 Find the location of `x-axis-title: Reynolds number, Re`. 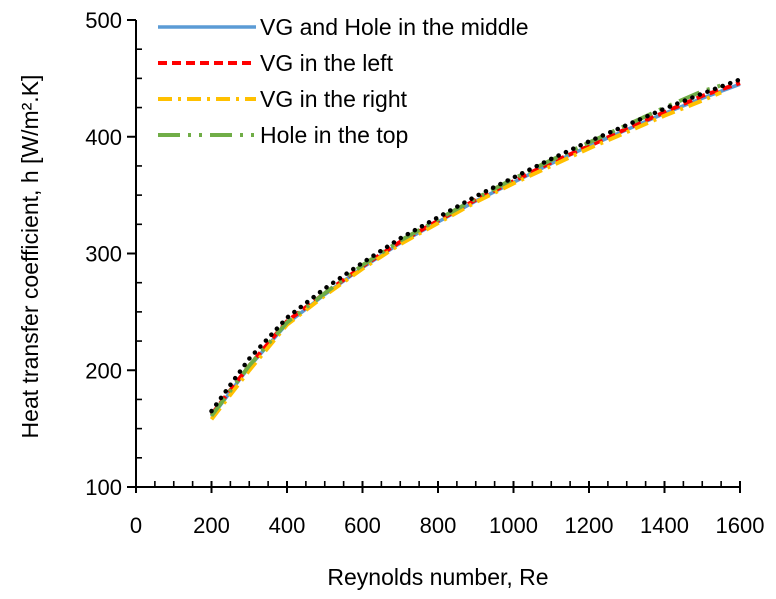

x-axis-title: Reynolds number, Re is located at coordinates (437, 577).